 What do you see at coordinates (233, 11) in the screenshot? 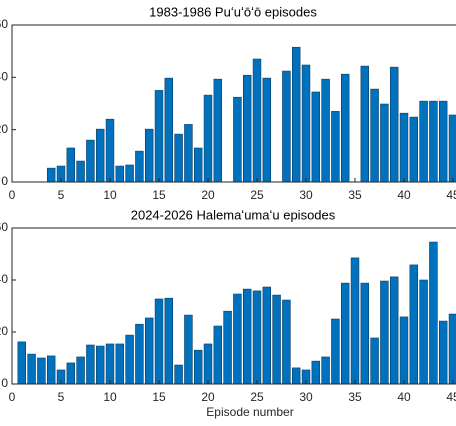
I see `chart-title: 1983-1986 Puʻuʻōʻō episodes` at bounding box center [233, 11].